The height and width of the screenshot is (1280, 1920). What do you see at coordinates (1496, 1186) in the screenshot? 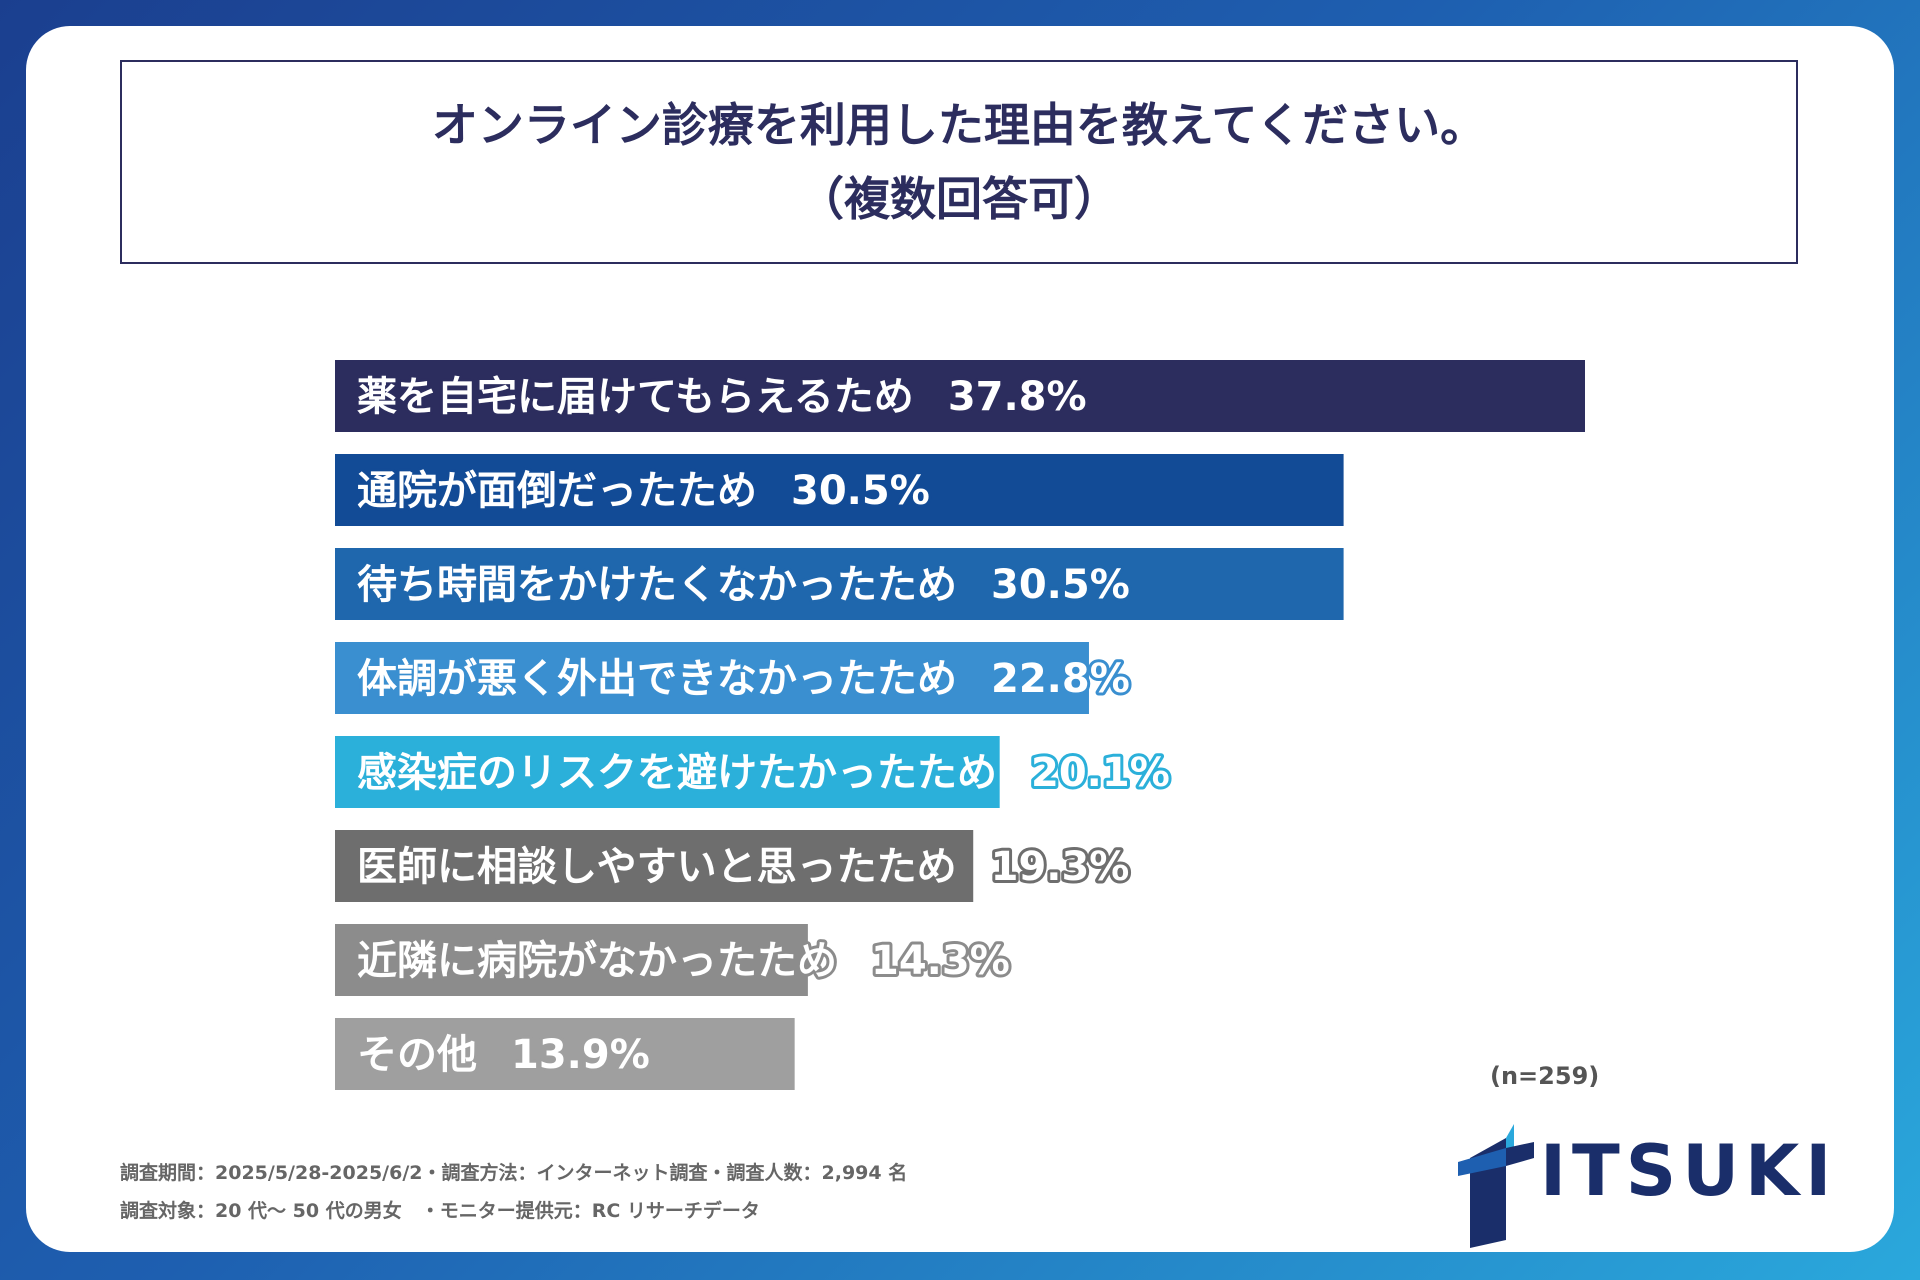
I see `logo-mark-icon` at bounding box center [1496, 1186].